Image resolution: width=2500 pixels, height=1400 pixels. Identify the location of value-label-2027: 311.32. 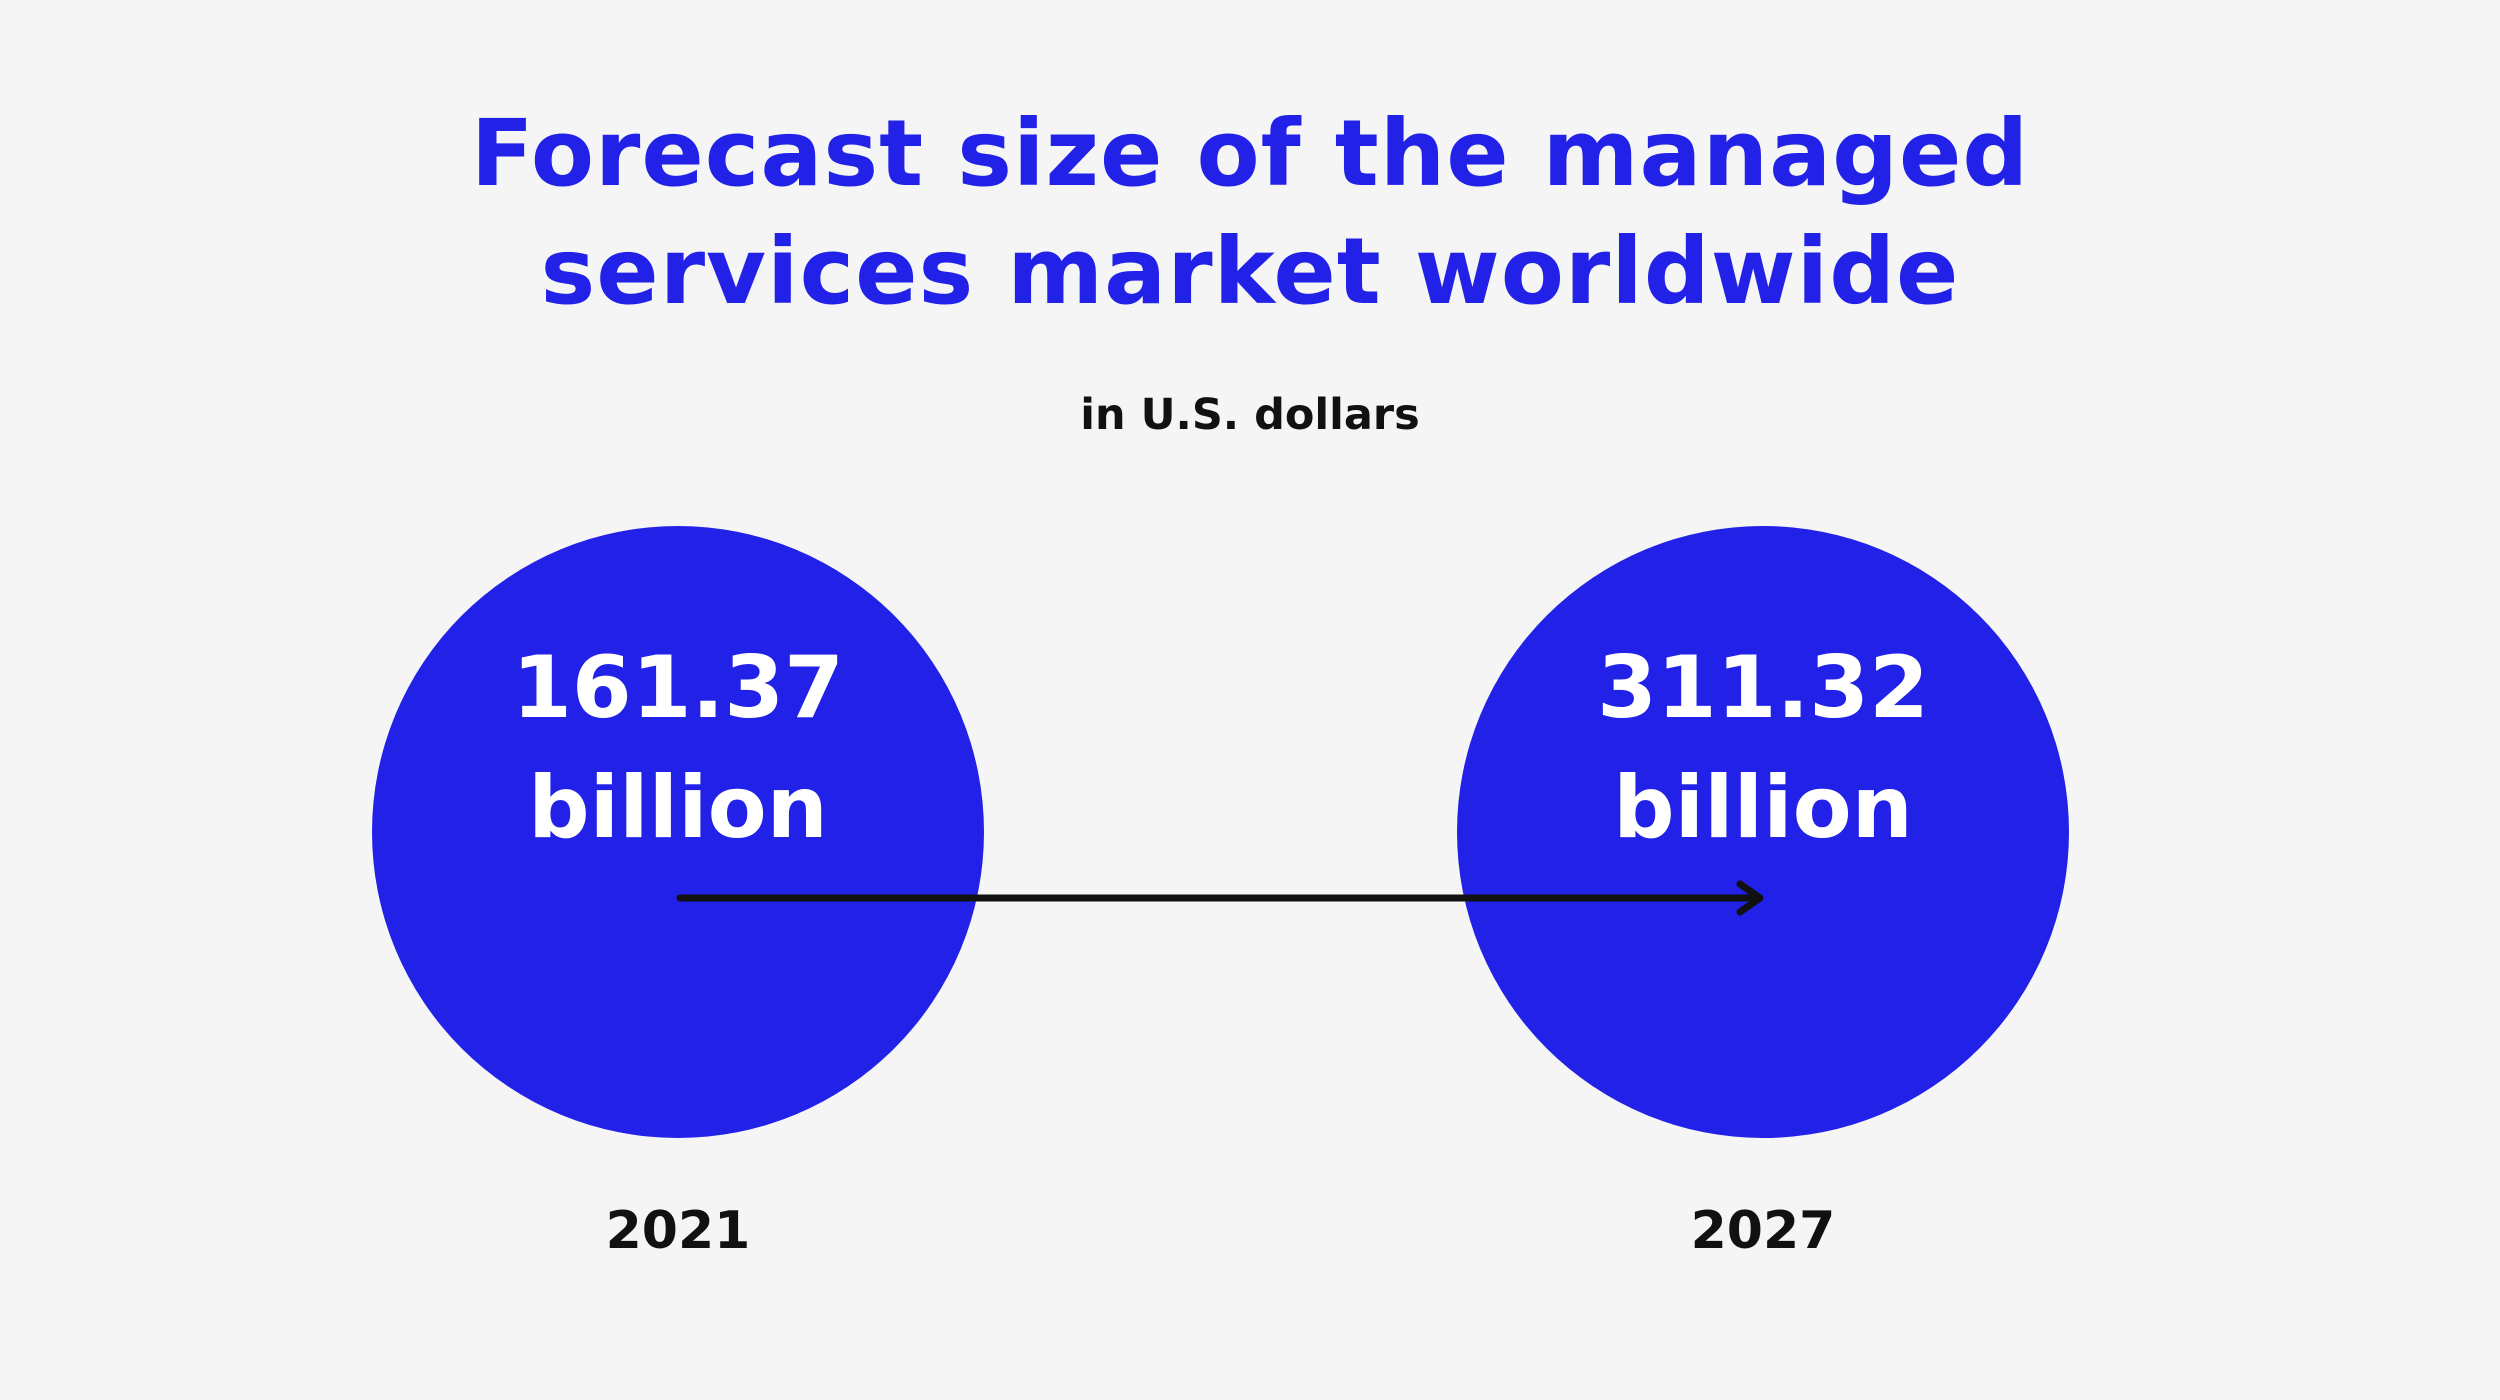
(1763, 688).